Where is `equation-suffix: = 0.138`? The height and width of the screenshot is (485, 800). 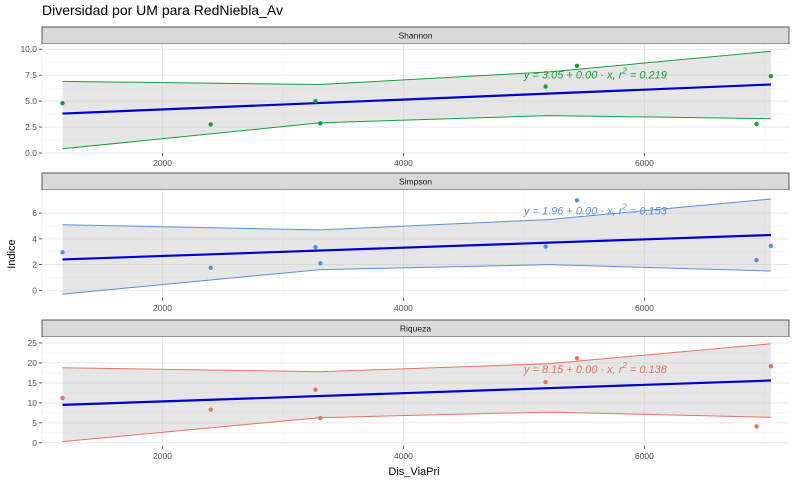 equation-suffix: = 0.138 is located at coordinates (647, 370).